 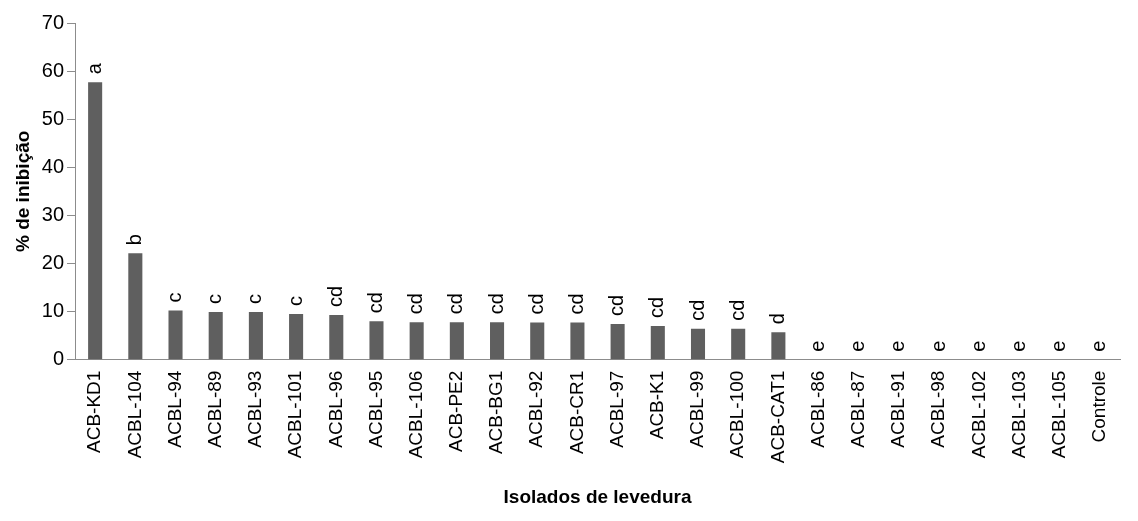 I want to click on x-tick-label: ACBL-99, so click(x=697, y=409).